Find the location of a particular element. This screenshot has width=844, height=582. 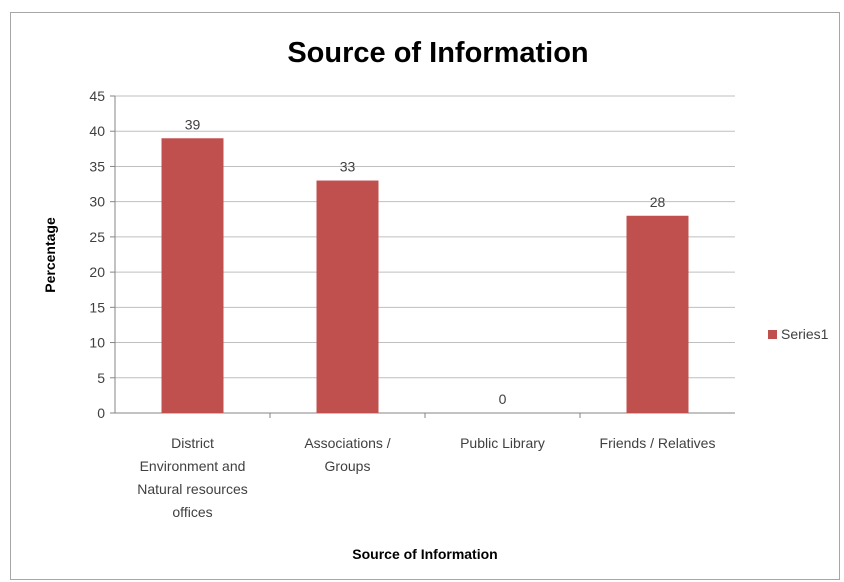

y-axis-ticks: 0 5 10 15 20 25 30 35 40 45 is located at coordinates (97, 254).